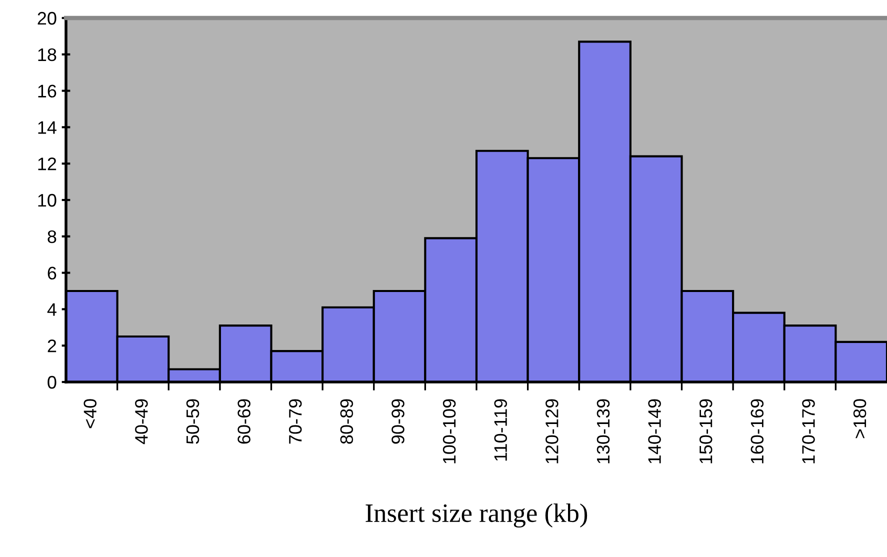  Describe the element at coordinates (52, 382) in the screenshot. I see `y-tick-label: 0` at that location.